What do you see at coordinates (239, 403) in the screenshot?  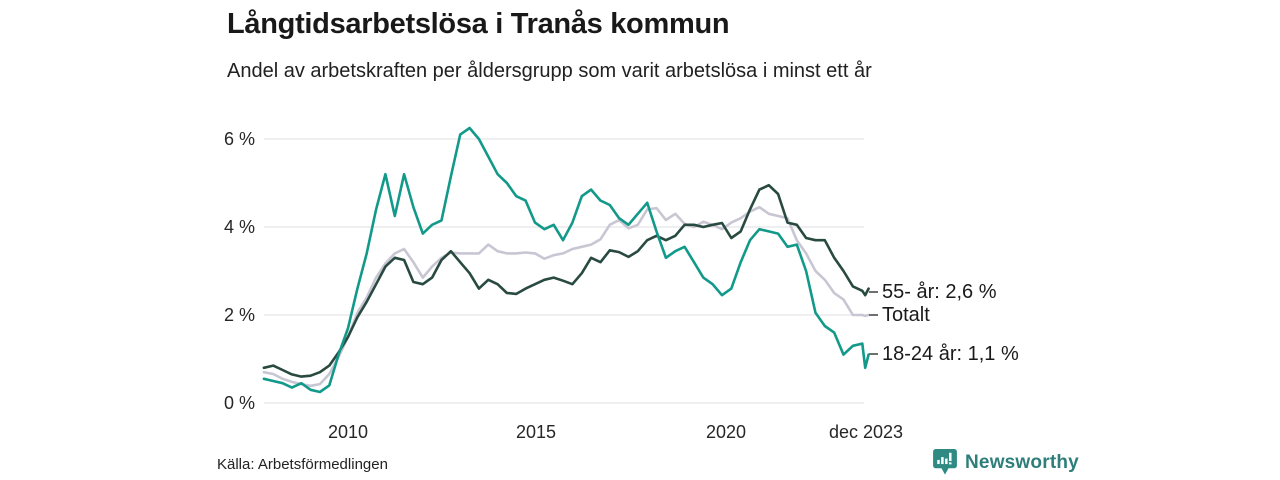 I see `y-axis-tick-0: 0 %` at bounding box center [239, 403].